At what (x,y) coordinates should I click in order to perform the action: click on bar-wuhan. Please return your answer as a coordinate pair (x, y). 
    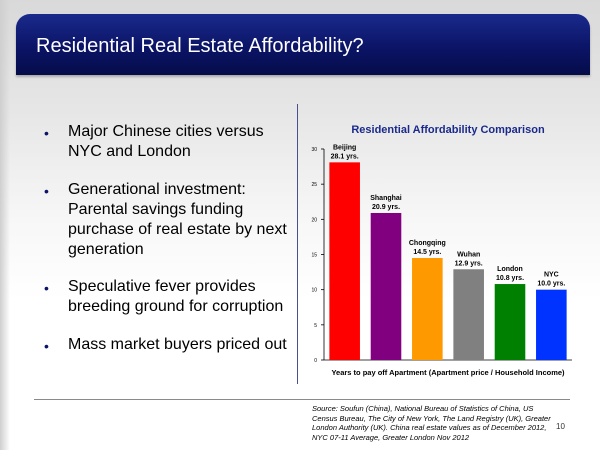
    Looking at the image, I should click on (468, 314).